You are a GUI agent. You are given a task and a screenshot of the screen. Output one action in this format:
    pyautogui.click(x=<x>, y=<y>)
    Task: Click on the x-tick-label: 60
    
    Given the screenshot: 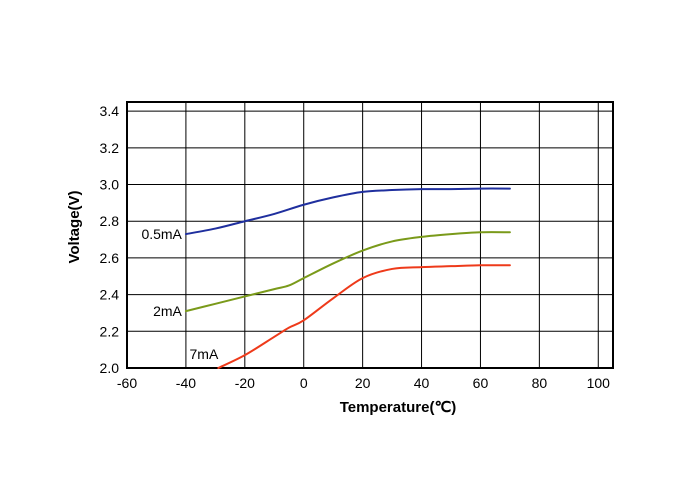 What is the action you would take?
    pyautogui.click(x=481, y=383)
    